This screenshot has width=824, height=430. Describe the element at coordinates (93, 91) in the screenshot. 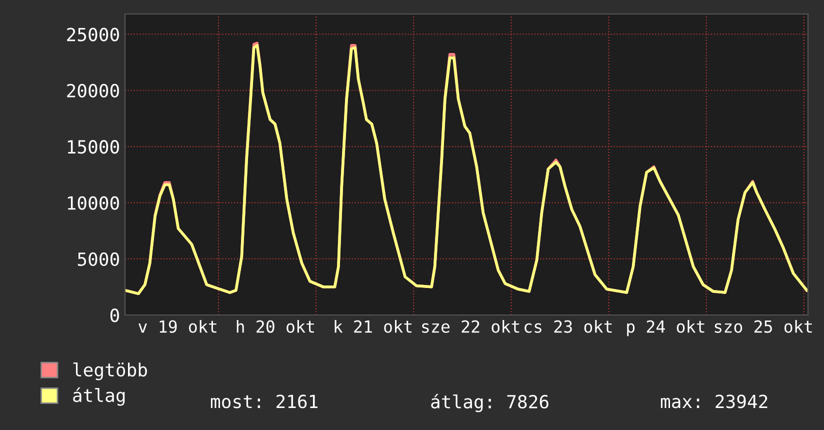

I see `y-tick-label: 20000` at that location.